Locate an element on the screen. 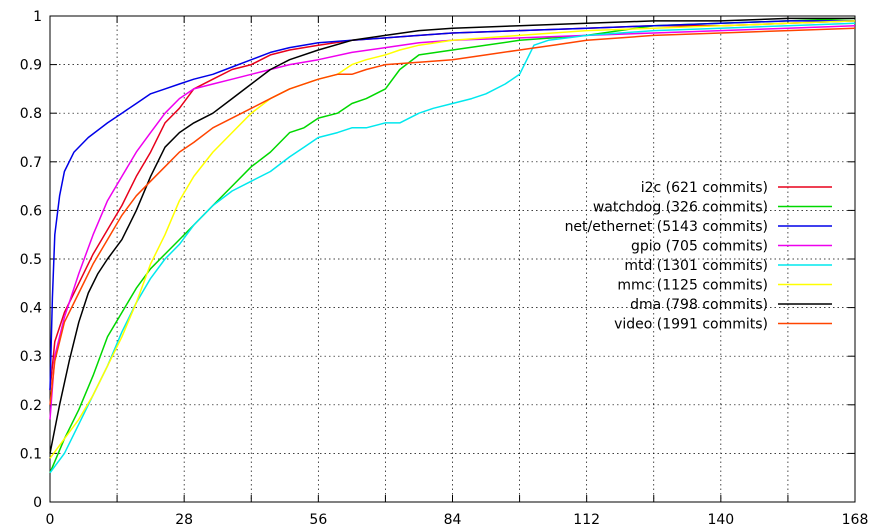  x-tick-label: 56 is located at coordinates (318, 520).